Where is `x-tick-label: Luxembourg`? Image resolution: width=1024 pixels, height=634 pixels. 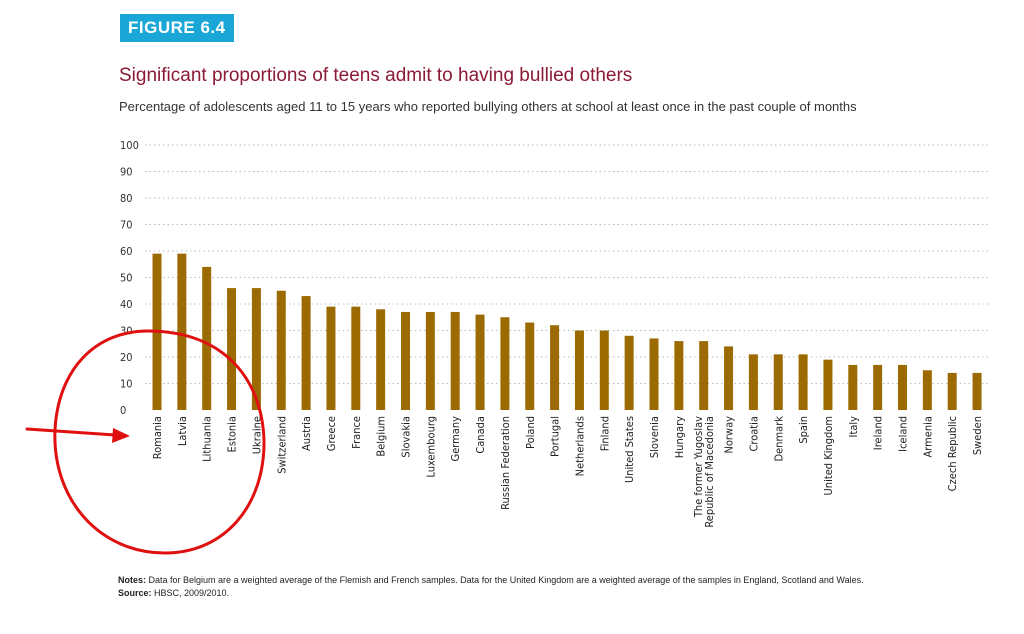 x-tick-label: Luxembourg is located at coordinates (430, 447).